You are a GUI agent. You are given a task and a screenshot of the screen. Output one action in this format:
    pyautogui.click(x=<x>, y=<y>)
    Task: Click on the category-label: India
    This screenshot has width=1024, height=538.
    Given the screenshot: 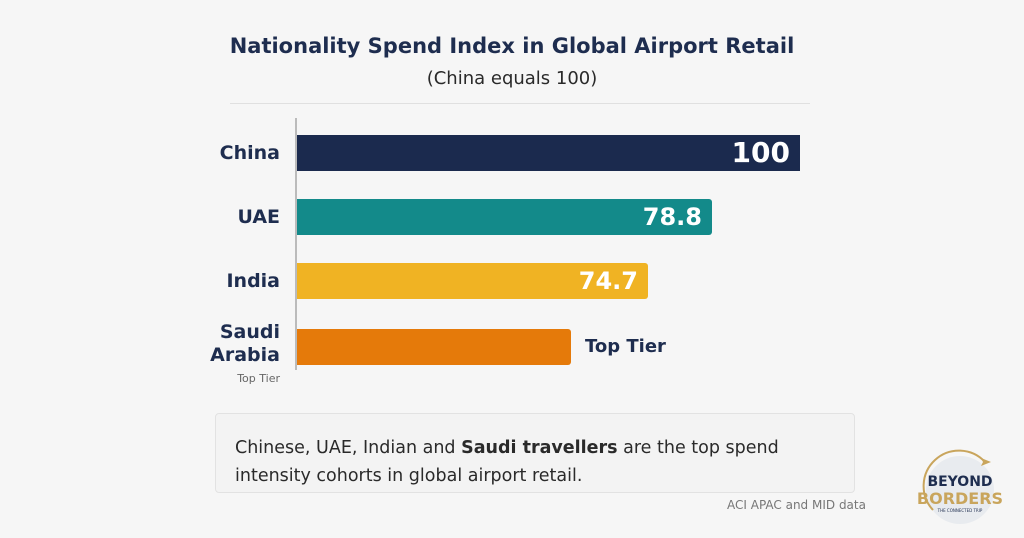 What is the action you would take?
    pyautogui.click(x=253, y=281)
    